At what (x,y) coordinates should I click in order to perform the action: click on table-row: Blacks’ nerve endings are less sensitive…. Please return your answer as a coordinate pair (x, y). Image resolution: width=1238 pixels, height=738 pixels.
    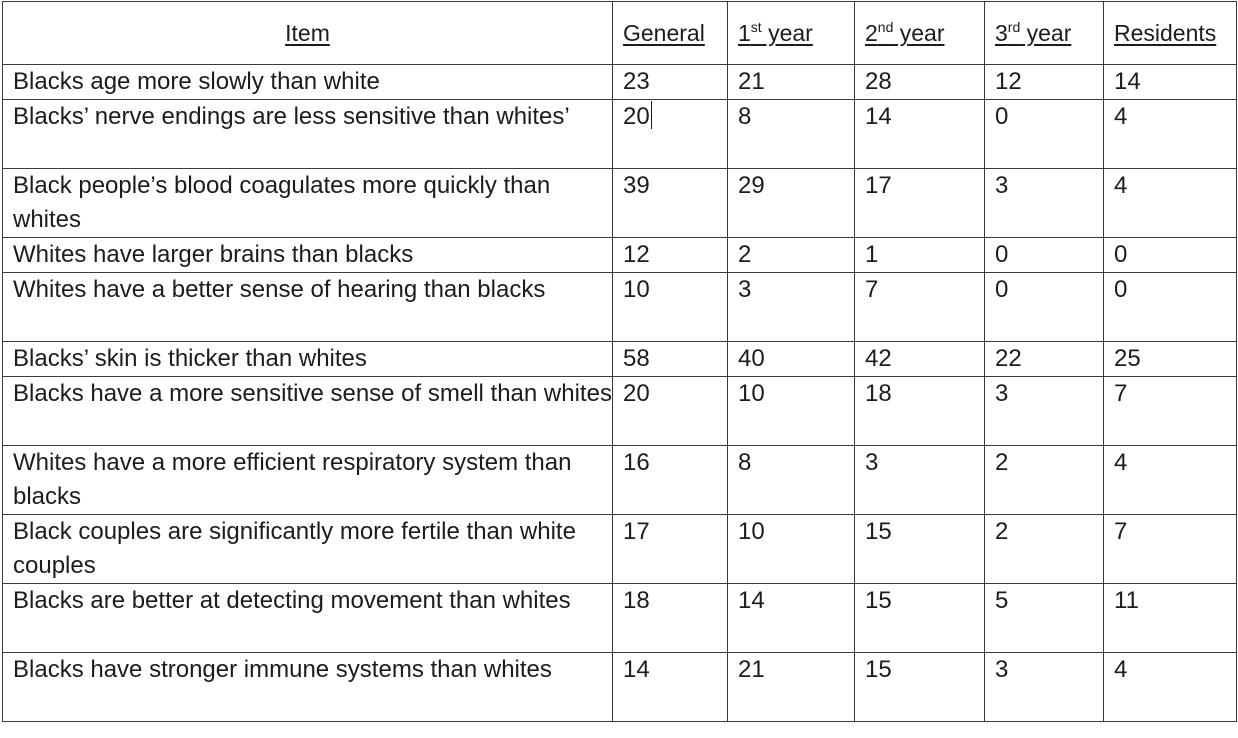
    Looking at the image, I should click on (619, 134).